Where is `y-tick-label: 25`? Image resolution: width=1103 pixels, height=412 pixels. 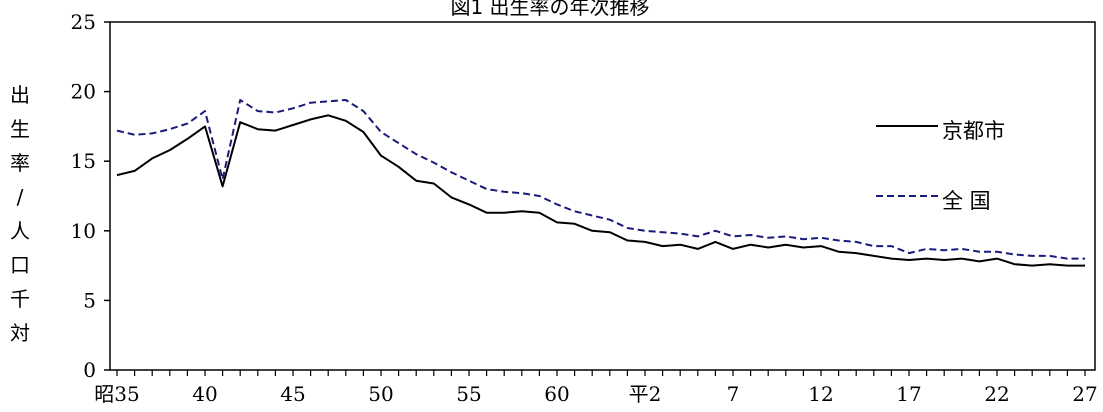 y-tick-label: 25 is located at coordinates (83, 22).